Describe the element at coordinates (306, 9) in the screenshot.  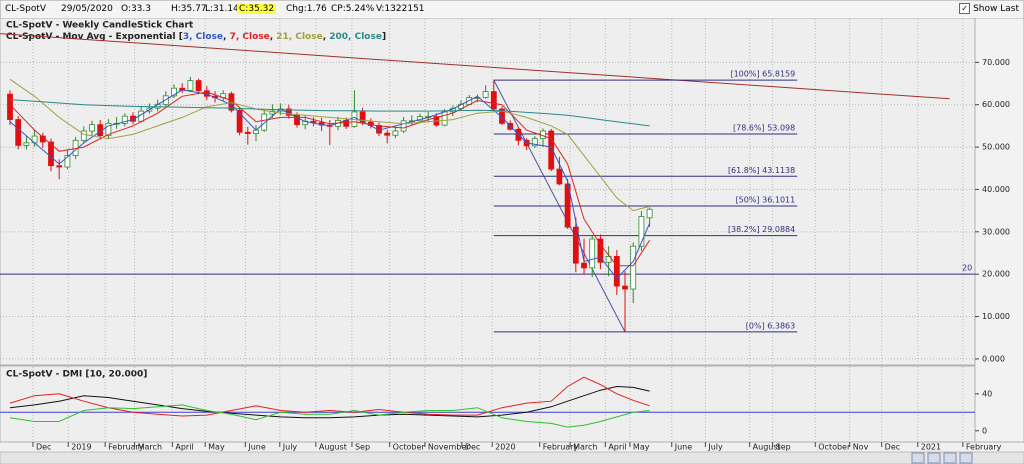
I see `change: Chg:1.76` at that location.